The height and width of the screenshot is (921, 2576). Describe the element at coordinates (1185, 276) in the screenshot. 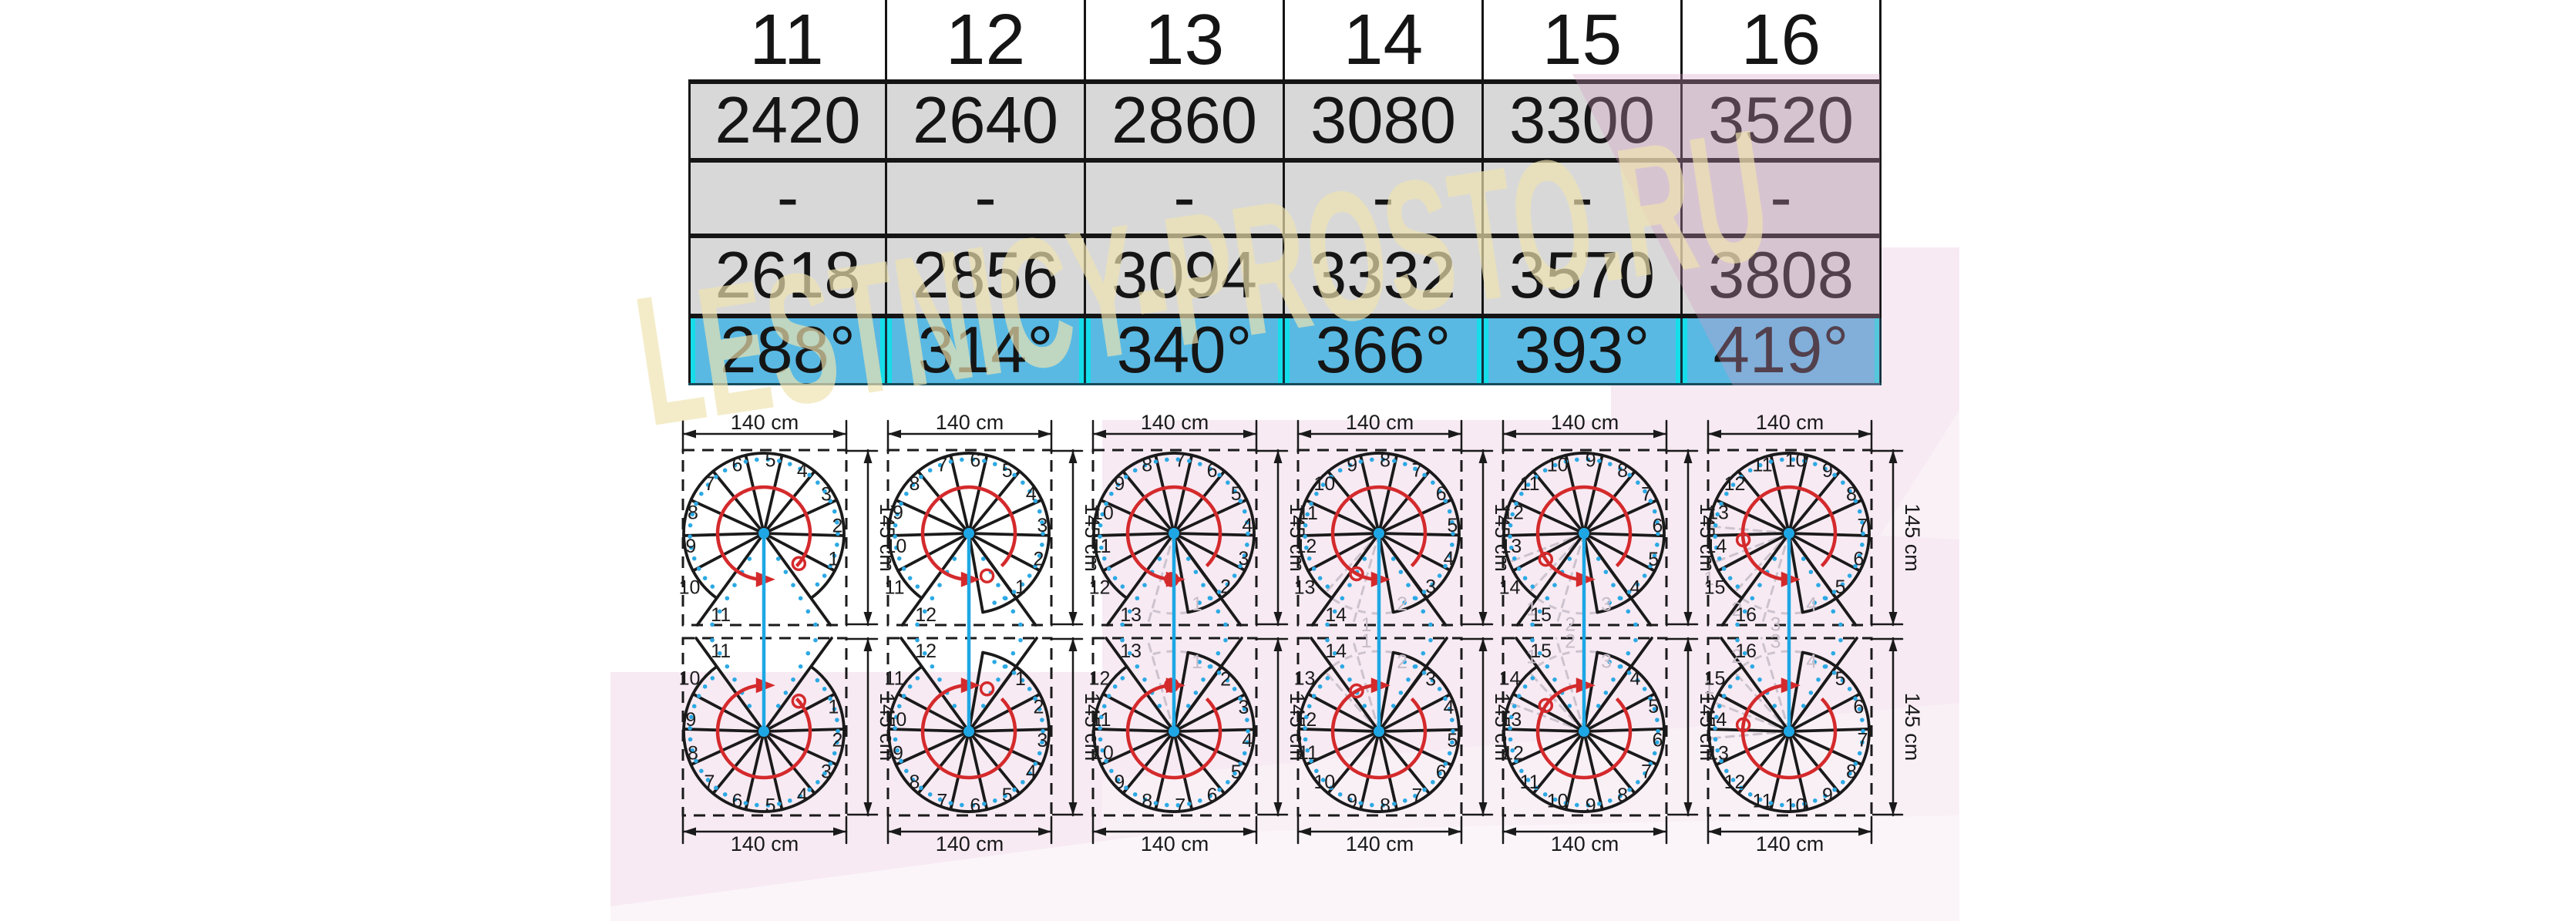

I see `table-cell: 3094` at that location.